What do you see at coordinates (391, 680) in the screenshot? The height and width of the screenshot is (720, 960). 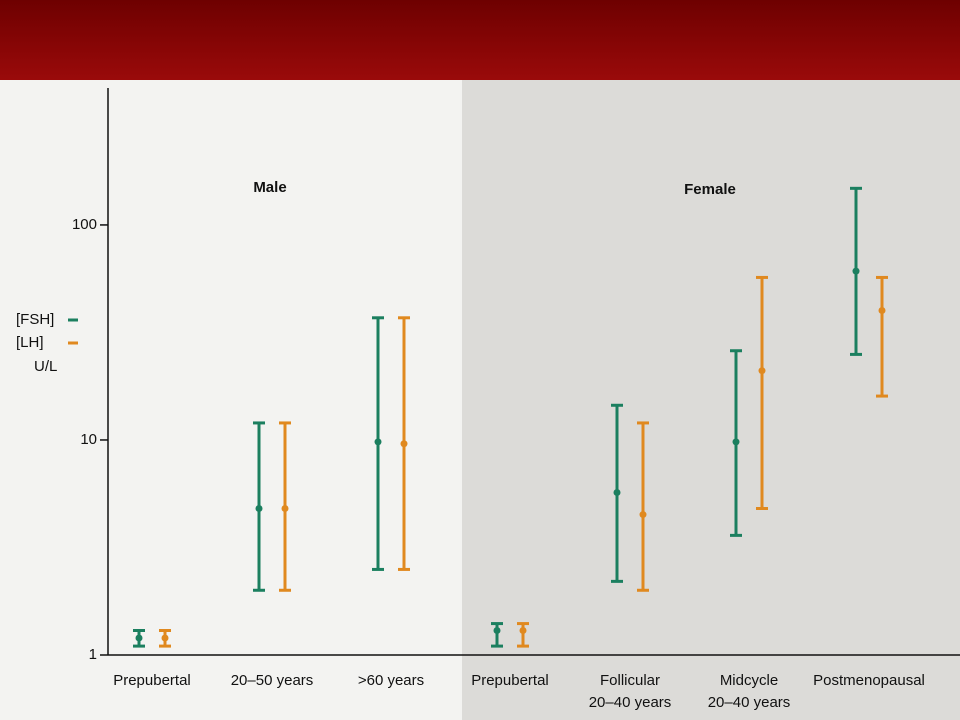 I see `x-tick-label: >60 years` at bounding box center [391, 680].